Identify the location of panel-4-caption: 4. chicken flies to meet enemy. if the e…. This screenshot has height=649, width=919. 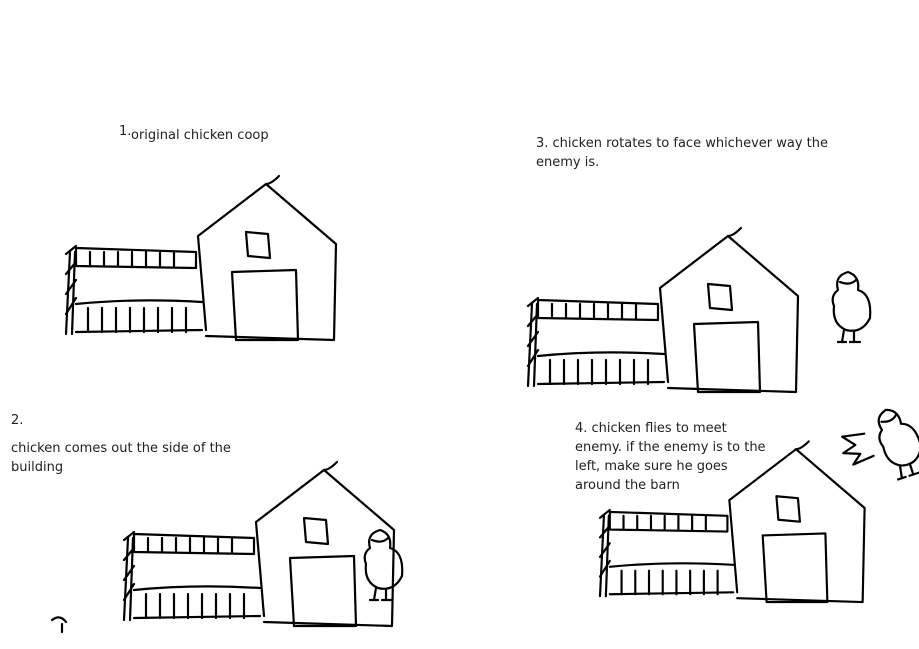
(672, 457).